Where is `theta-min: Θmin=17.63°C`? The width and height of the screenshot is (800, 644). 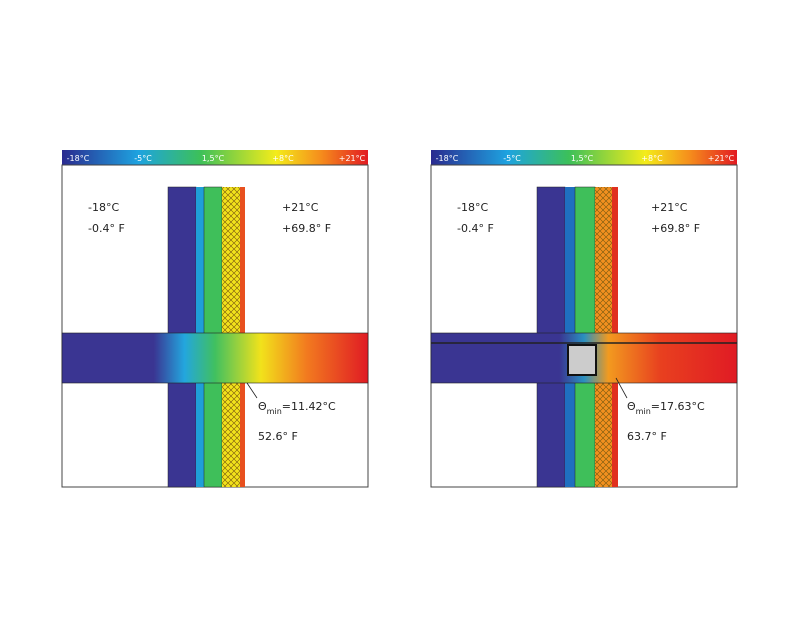 theta-min: Θmin=17.63°C is located at coordinates (666, 408).